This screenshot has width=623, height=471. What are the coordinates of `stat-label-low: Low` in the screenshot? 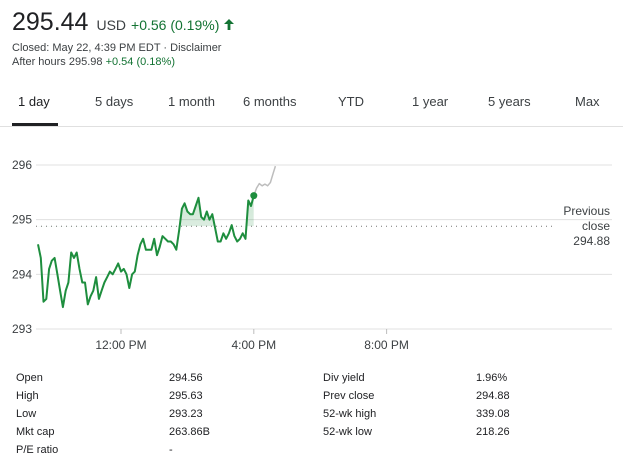 It's located at (26, 414).